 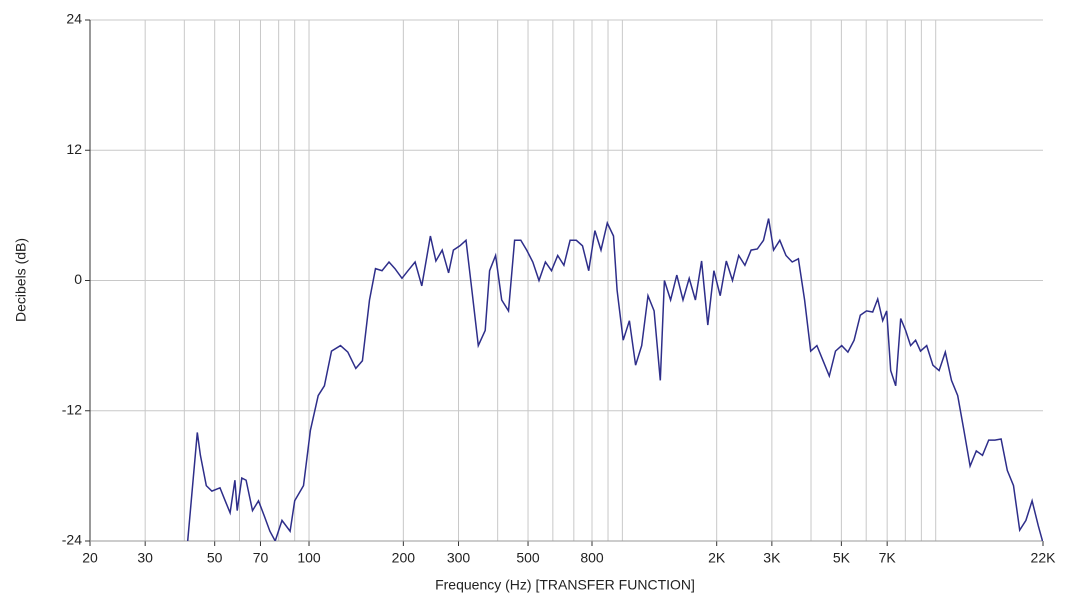 What do you see at coordinates (772, 558) in the screenshot?
I see `x-tick-label: 3K` at bounding box center [772, 558].